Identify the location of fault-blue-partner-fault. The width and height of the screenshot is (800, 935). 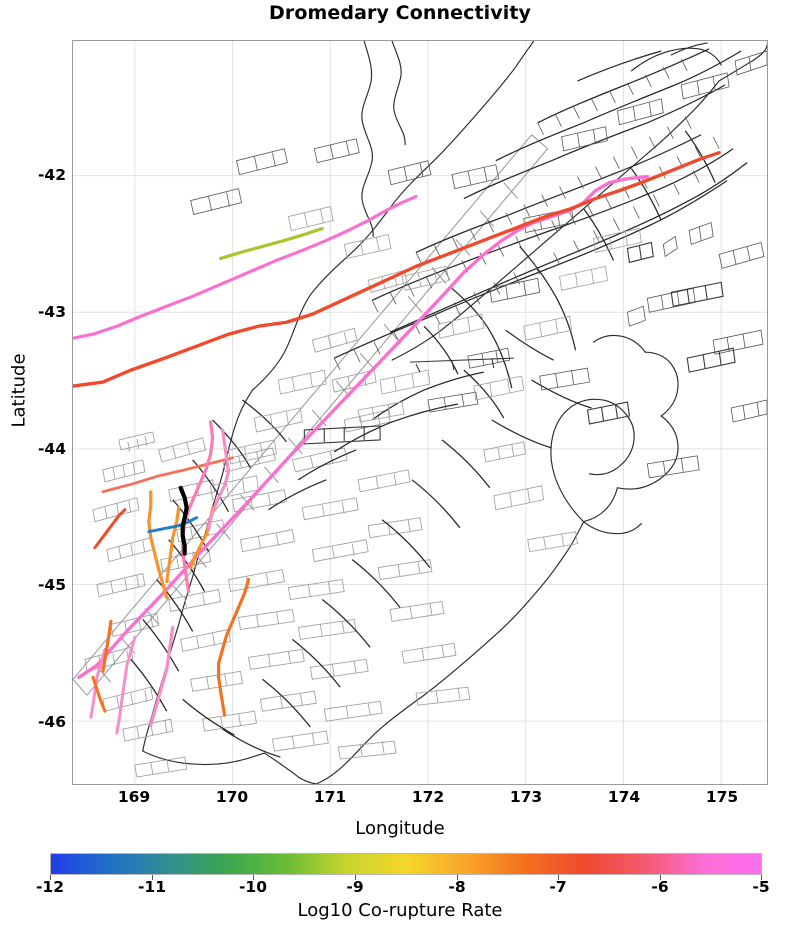
(173, 525).